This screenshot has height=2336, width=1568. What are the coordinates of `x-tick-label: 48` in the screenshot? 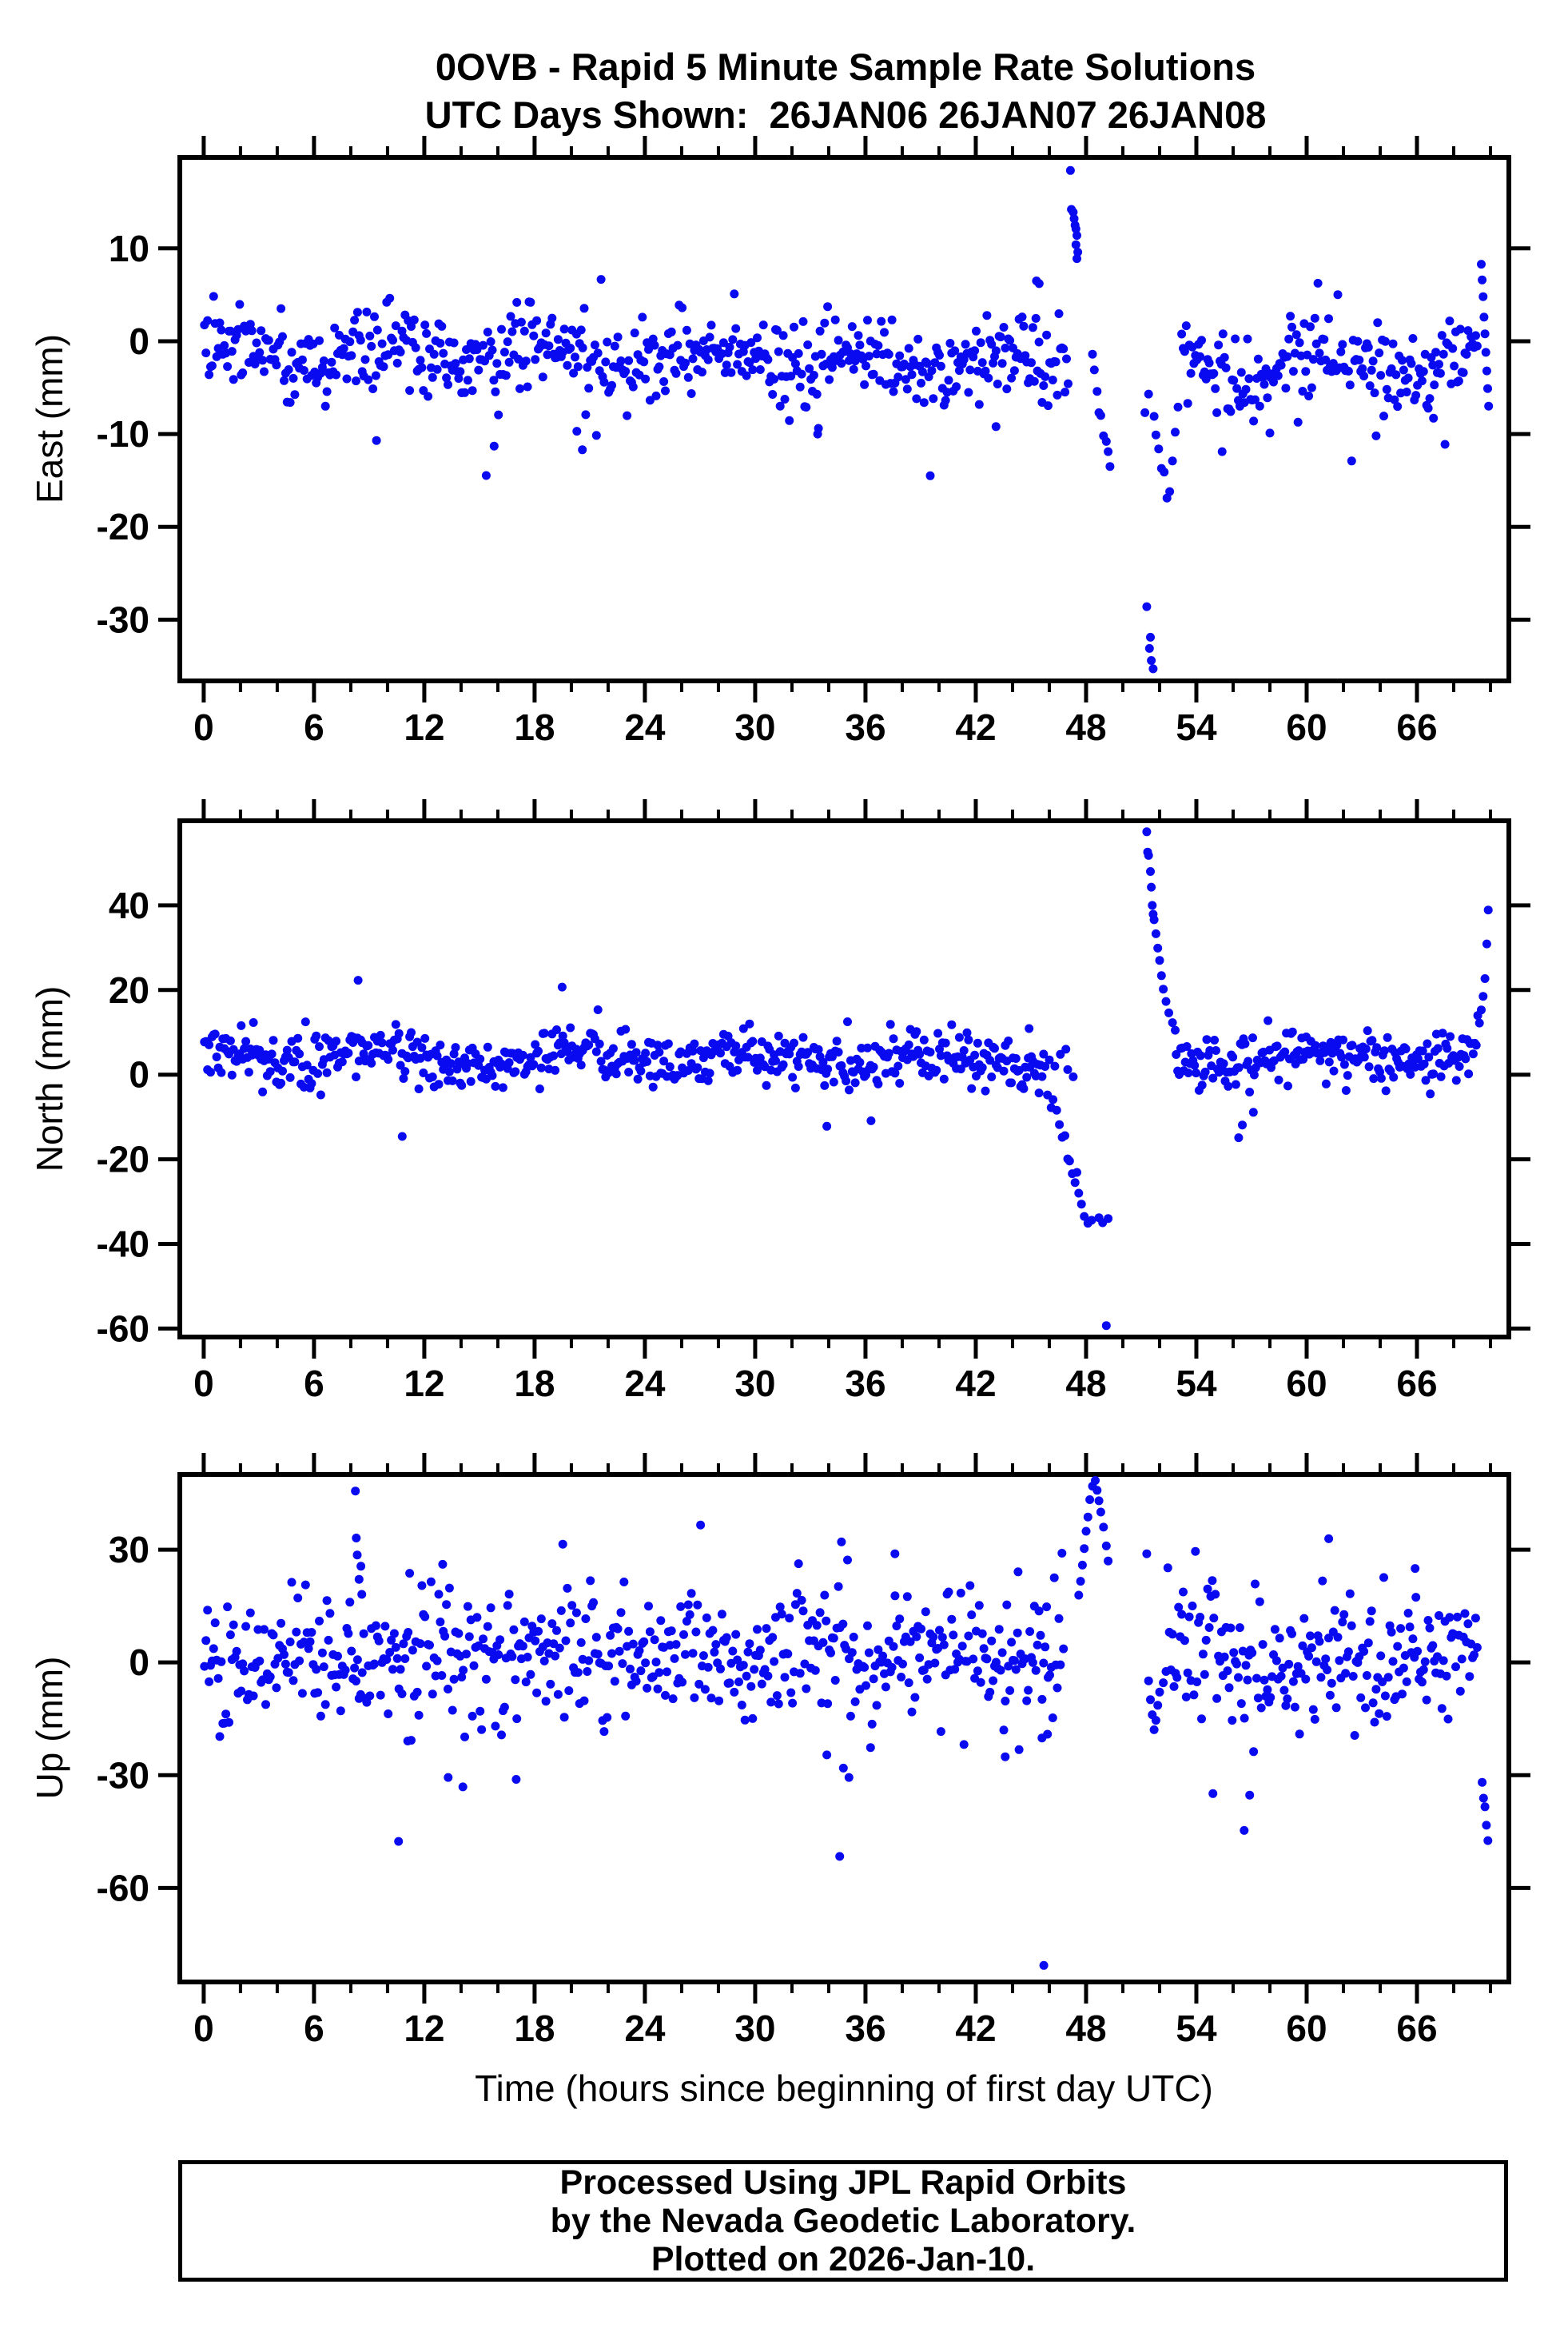 It's located at (1085, 2028).